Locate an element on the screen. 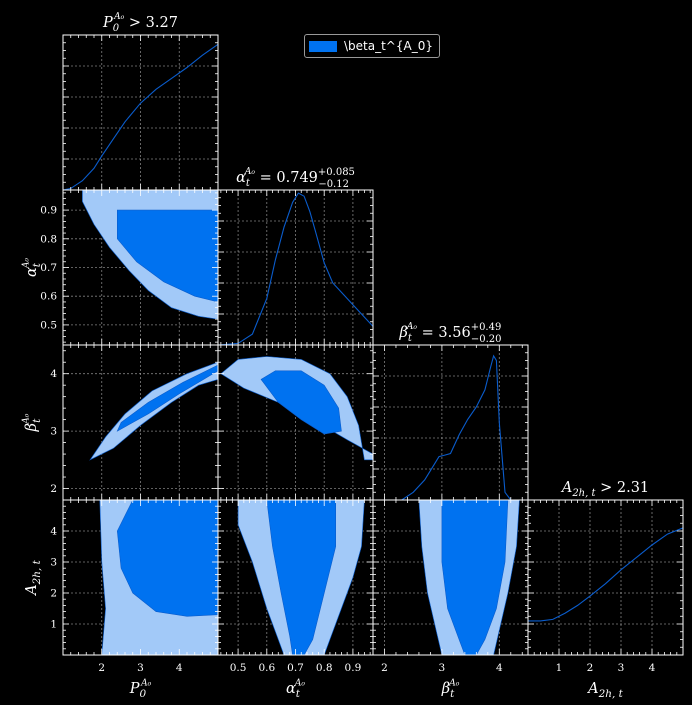  x-tick-label-P0: 4 is located at coordinates (179, 668).